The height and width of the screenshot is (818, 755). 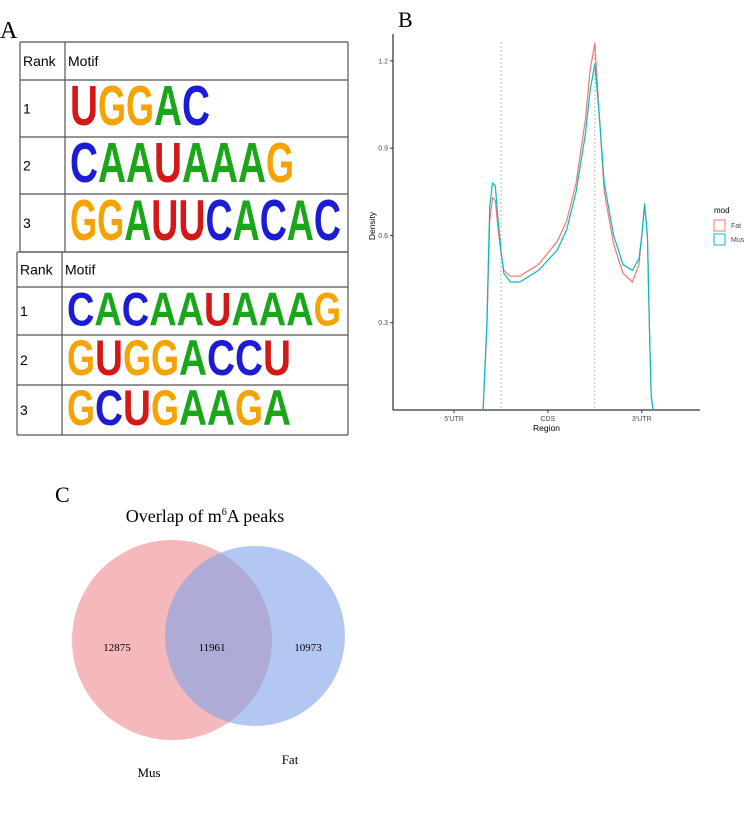 What do you see at coordinates (738, 240) in the screenshot?
I see `legend-label: Mus` at bounding box center [738, 240].